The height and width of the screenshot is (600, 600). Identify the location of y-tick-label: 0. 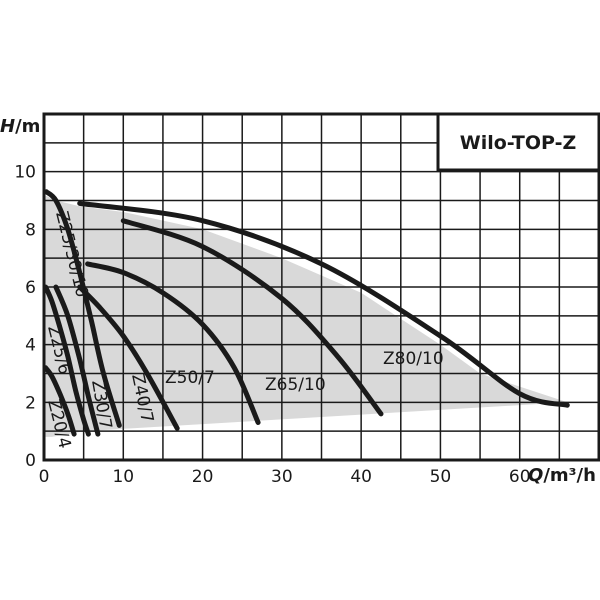
(30, 461).